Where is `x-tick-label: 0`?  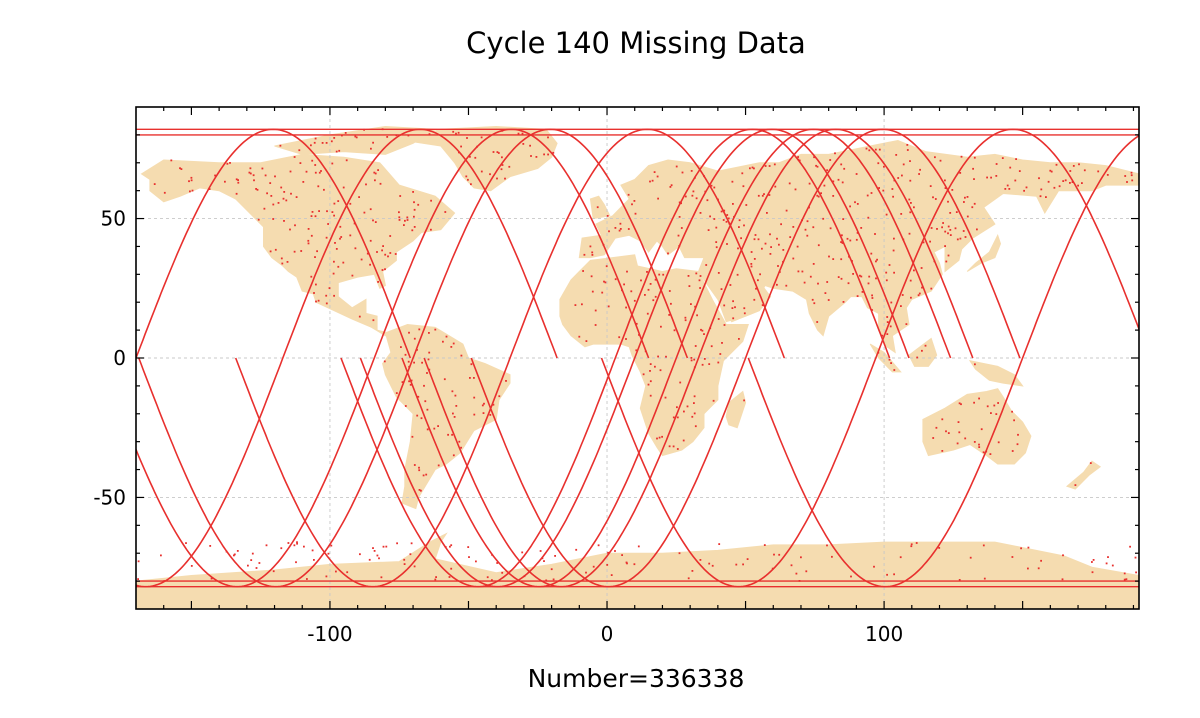 x-tick-label: 0 is located at coordinates (607, 634).